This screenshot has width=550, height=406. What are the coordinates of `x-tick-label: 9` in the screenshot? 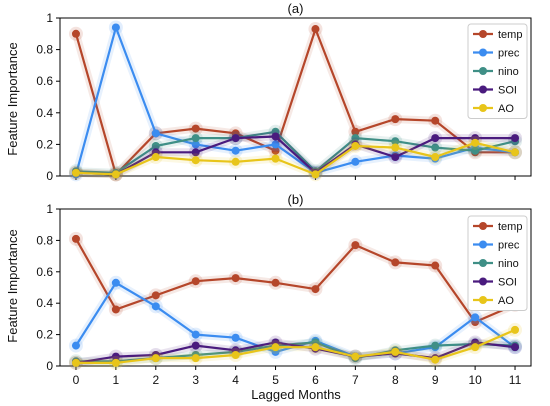 It's located at (435, 380).